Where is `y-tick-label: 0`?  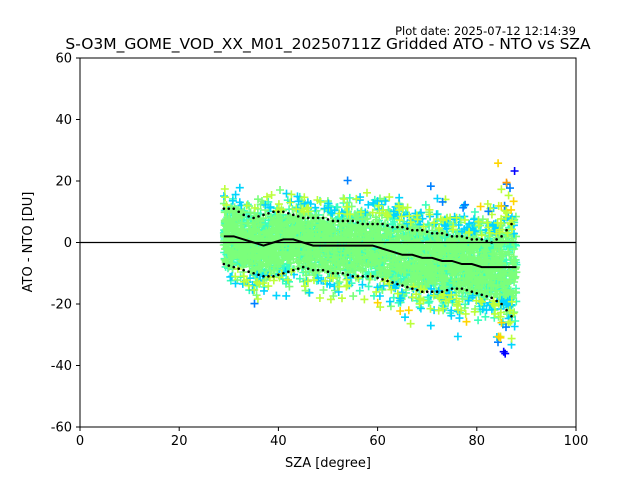 y-tick-label: 0 is located at coordinates (68, 243).